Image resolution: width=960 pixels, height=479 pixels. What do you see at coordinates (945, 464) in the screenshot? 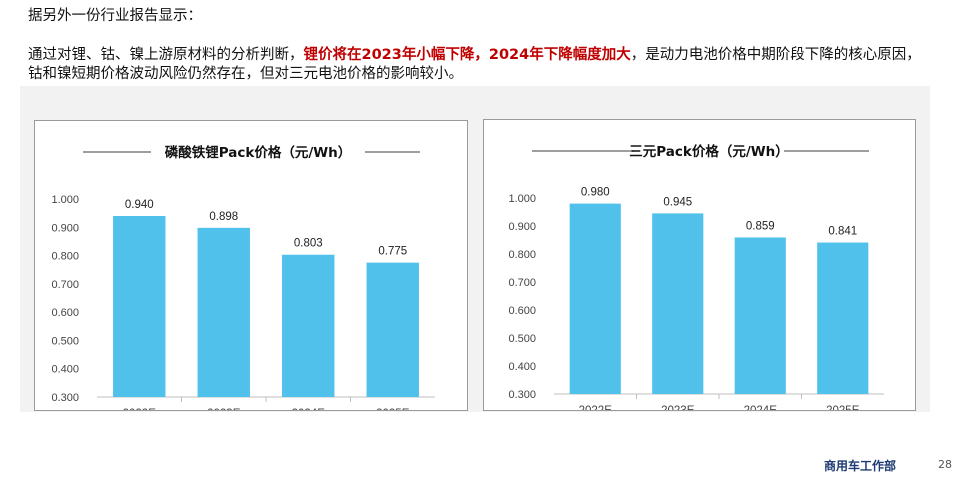
I see `page-number: 28` at bounding box center [945, 464].